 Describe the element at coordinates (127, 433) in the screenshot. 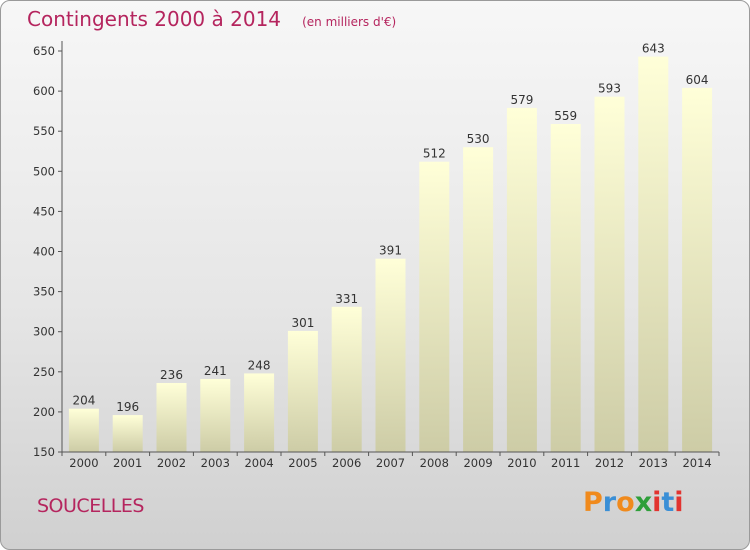

I see `bar-2001` at that location.